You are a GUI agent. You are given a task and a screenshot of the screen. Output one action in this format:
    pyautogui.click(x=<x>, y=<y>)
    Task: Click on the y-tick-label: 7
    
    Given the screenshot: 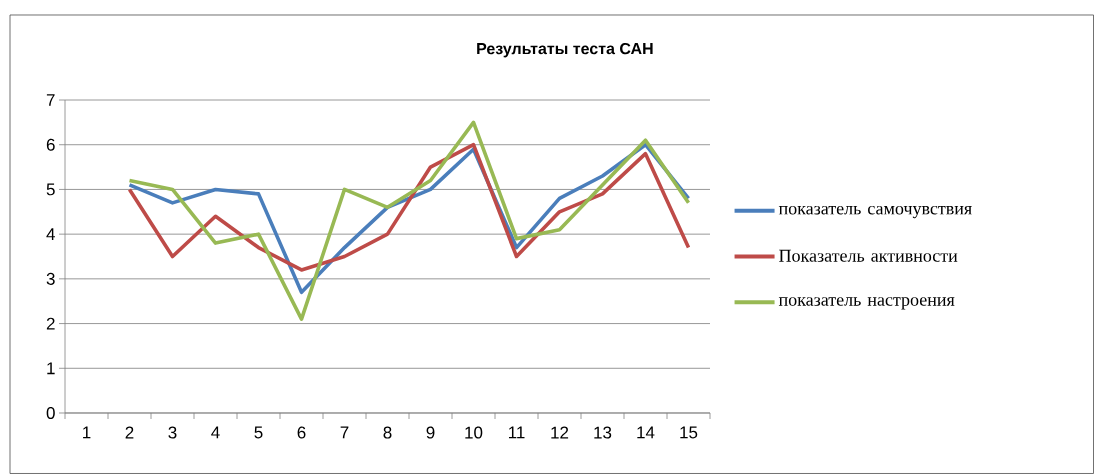 What is the action you would take?
    pyautogui.click(x=50, y=100)
    